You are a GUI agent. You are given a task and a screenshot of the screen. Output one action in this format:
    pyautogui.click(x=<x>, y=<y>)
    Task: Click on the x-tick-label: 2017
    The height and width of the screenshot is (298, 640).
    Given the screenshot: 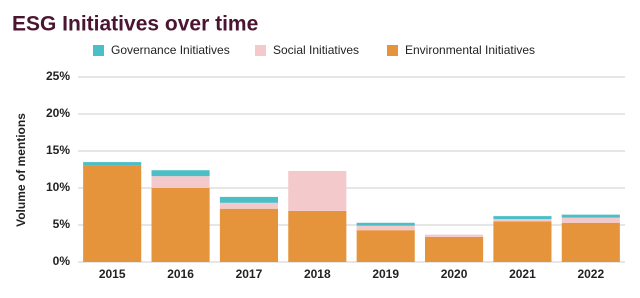 What is the action you would take?
    pyautogui.click(x=249, y=274)
    